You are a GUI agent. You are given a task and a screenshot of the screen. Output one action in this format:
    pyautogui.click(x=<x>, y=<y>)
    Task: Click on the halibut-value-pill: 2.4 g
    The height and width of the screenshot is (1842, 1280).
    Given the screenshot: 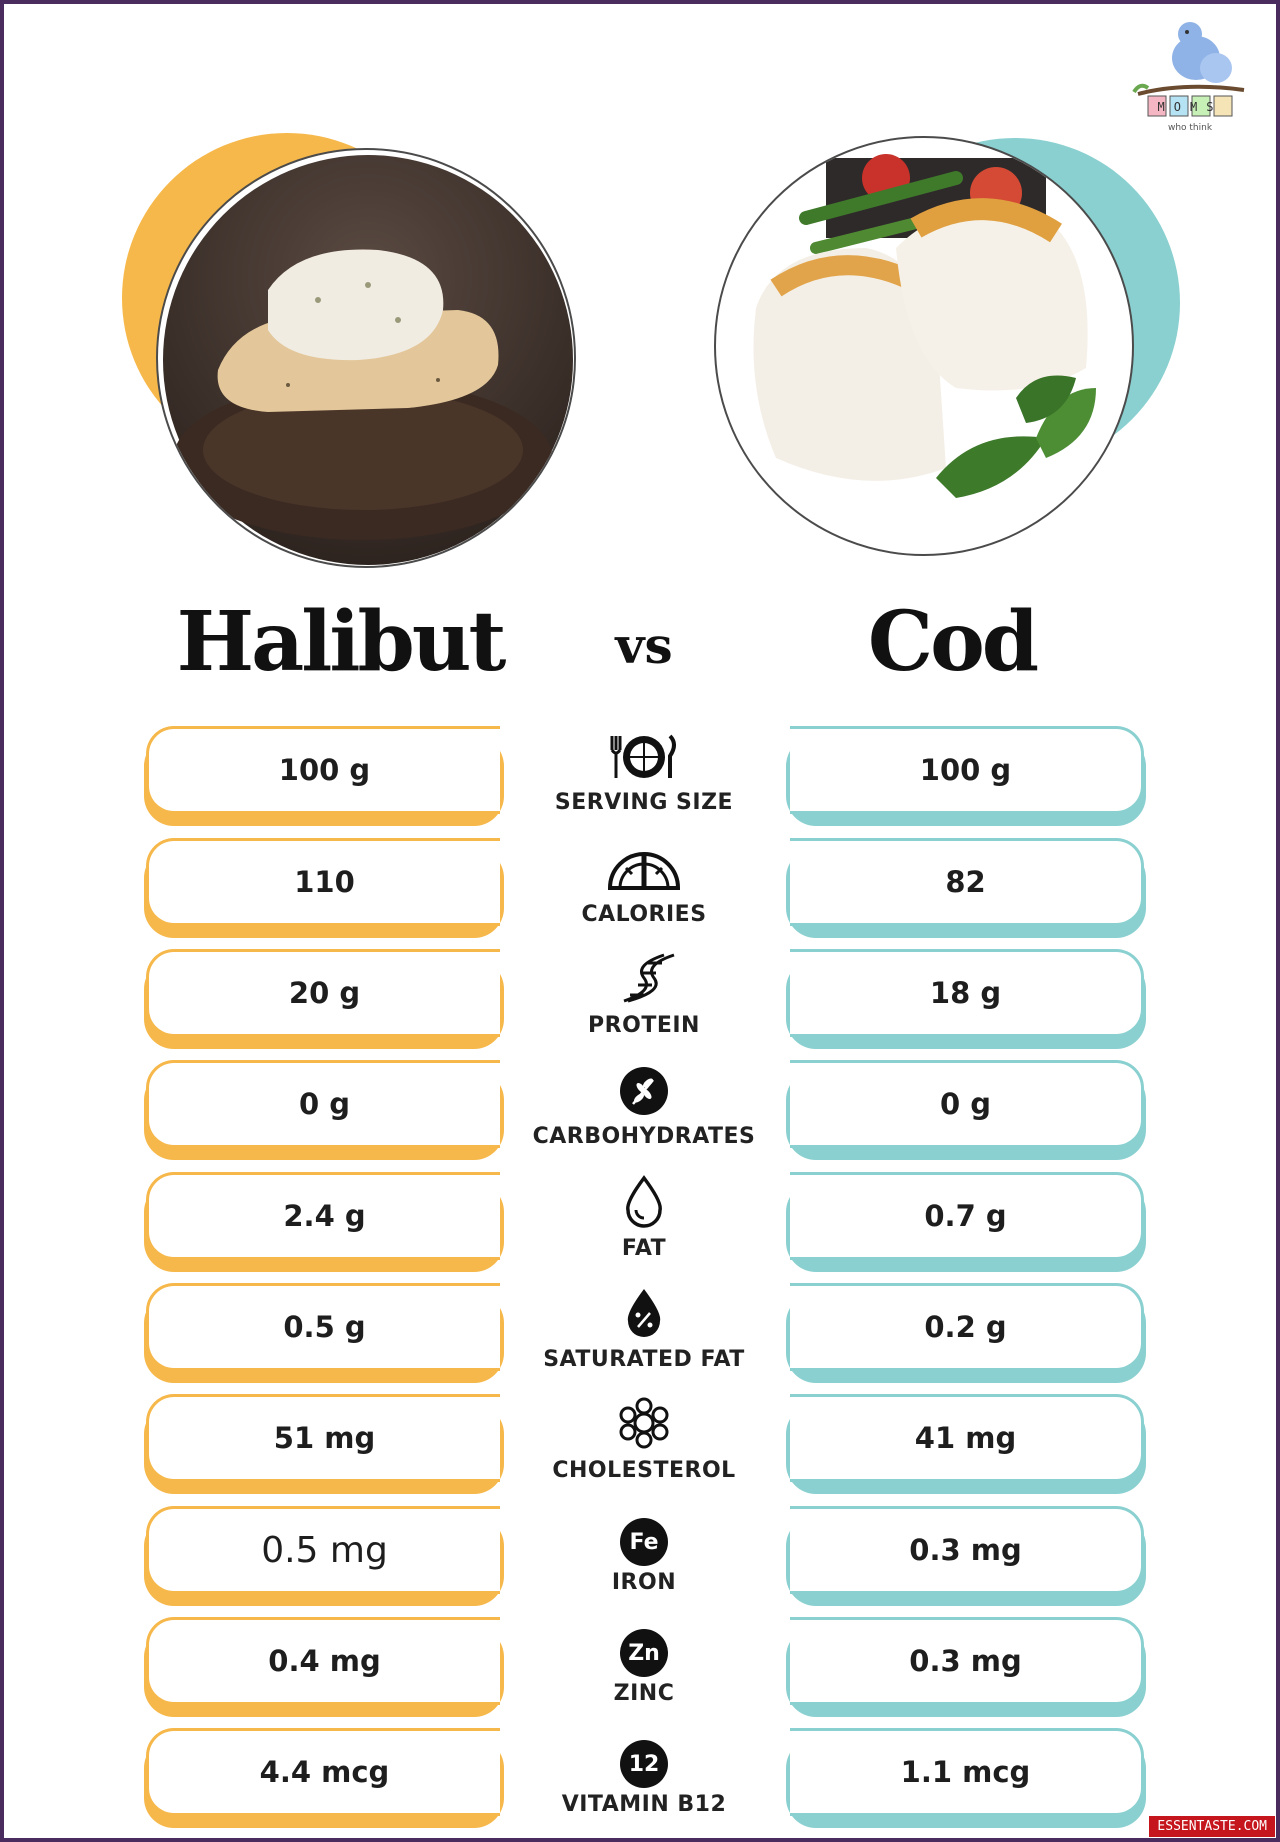 What is the action you would take?
    pyautogui.click(x=325, y=1222)
    